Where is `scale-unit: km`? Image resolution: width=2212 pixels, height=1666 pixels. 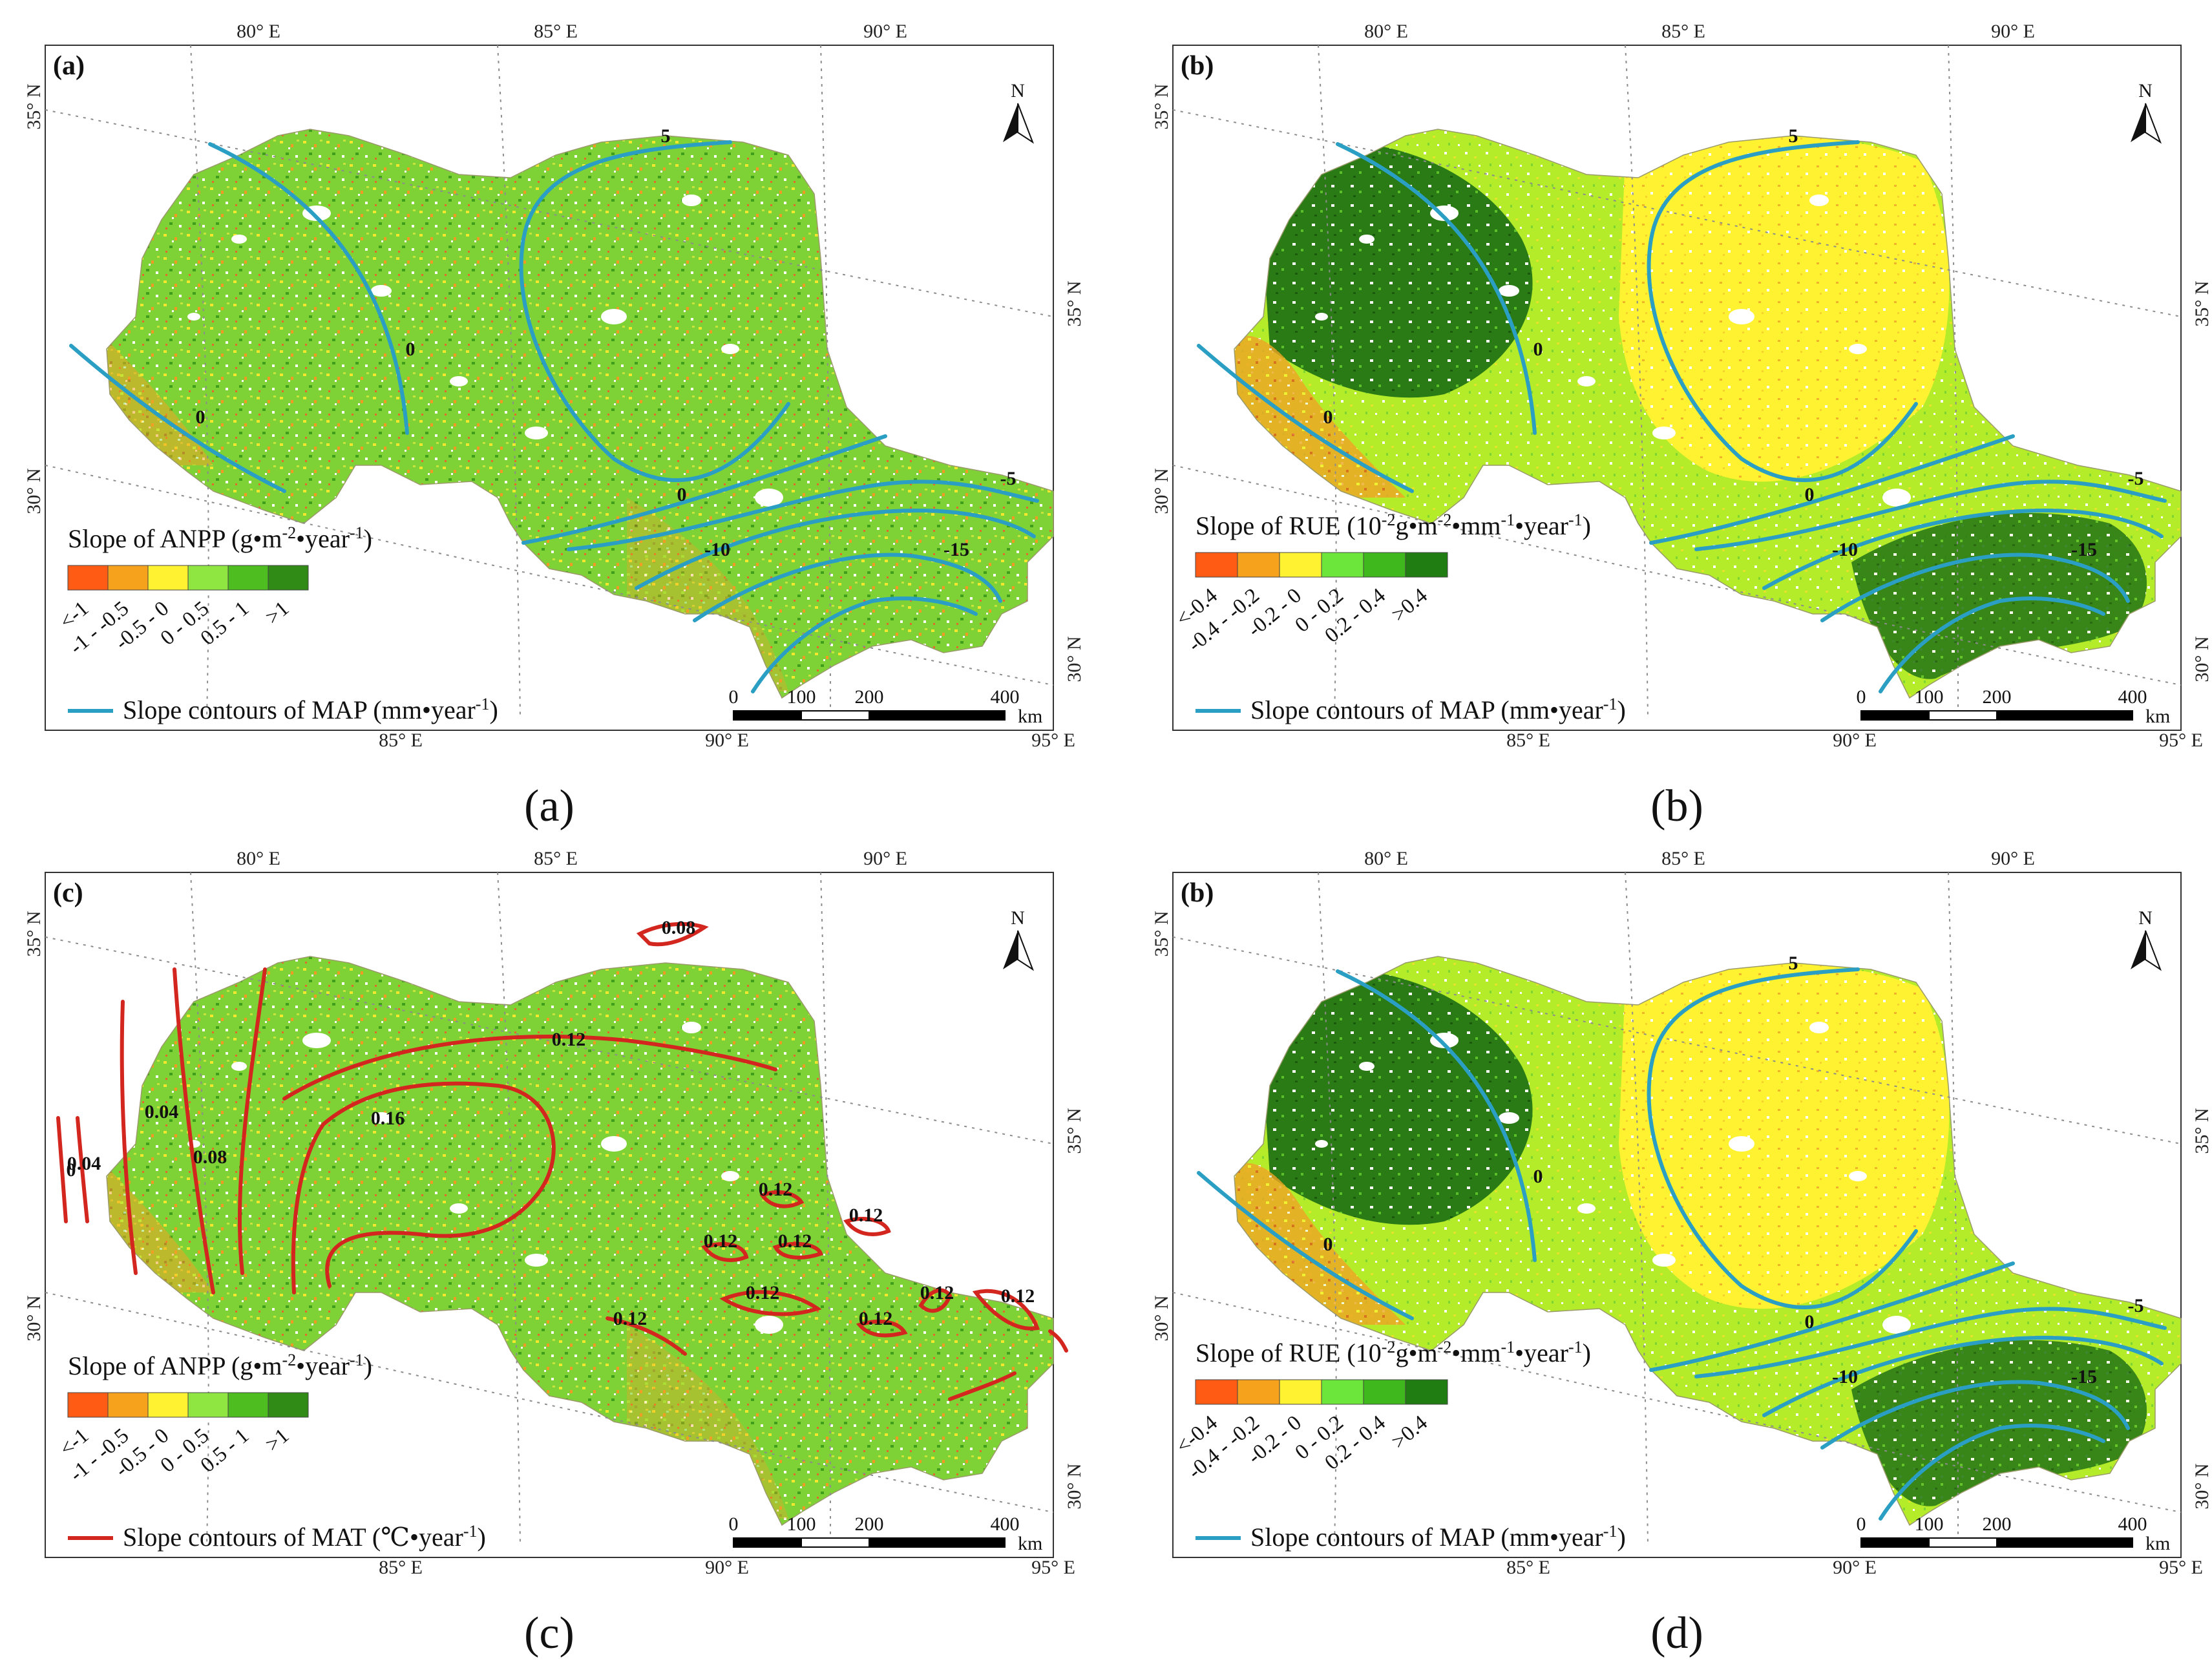
scale-unit: km is located at coordinates (2157, 716).